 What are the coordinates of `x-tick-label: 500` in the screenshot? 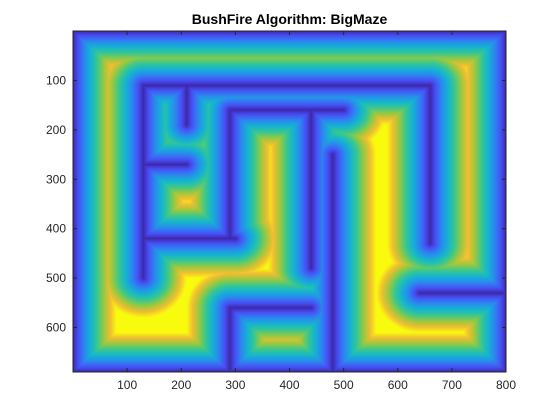 It's located at (344, 385).